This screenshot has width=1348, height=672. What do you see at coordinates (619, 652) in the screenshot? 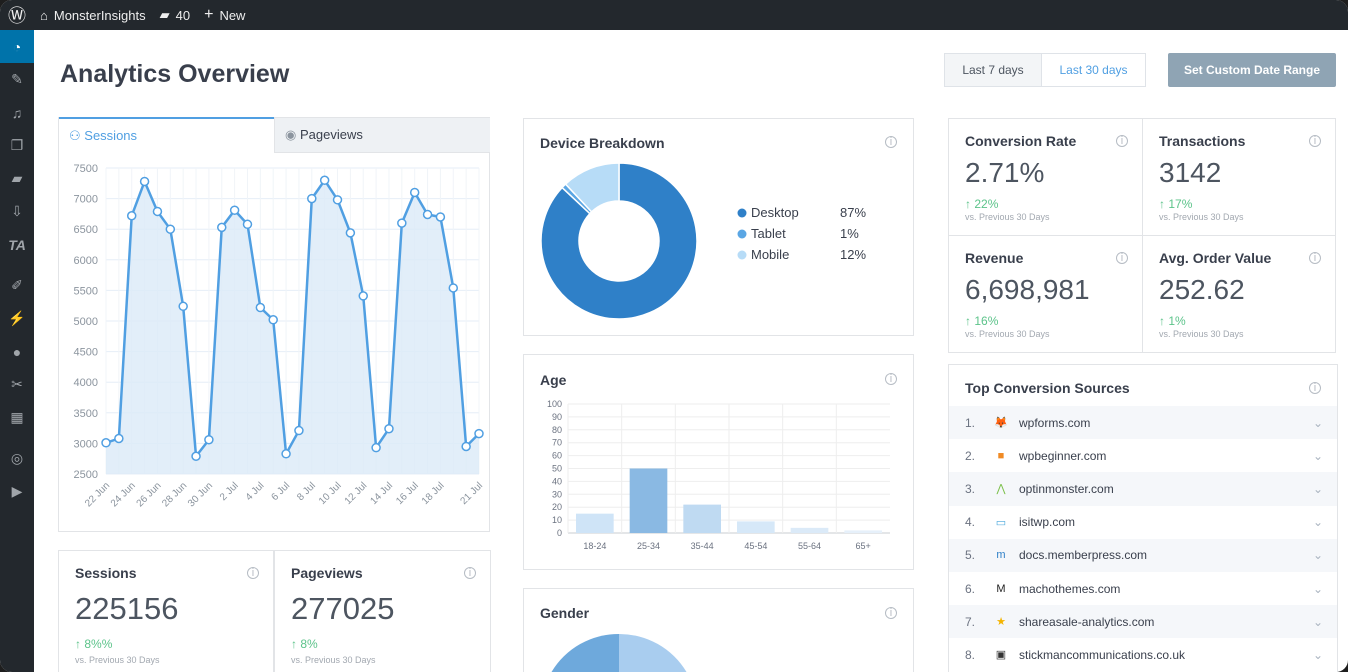
I see `gender-pie-chart` at bounding box center [619, 652].